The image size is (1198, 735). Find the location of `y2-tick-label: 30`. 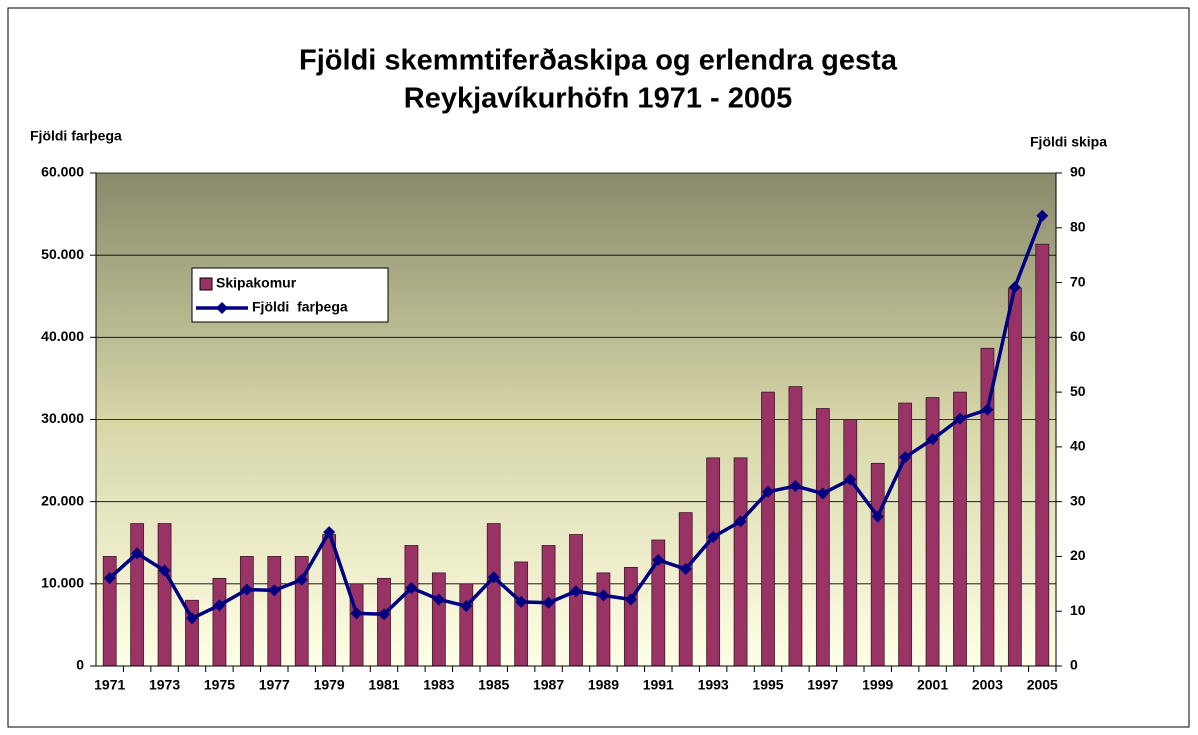

y2-tick-label: 30 is located at coordinates (1078, 500).